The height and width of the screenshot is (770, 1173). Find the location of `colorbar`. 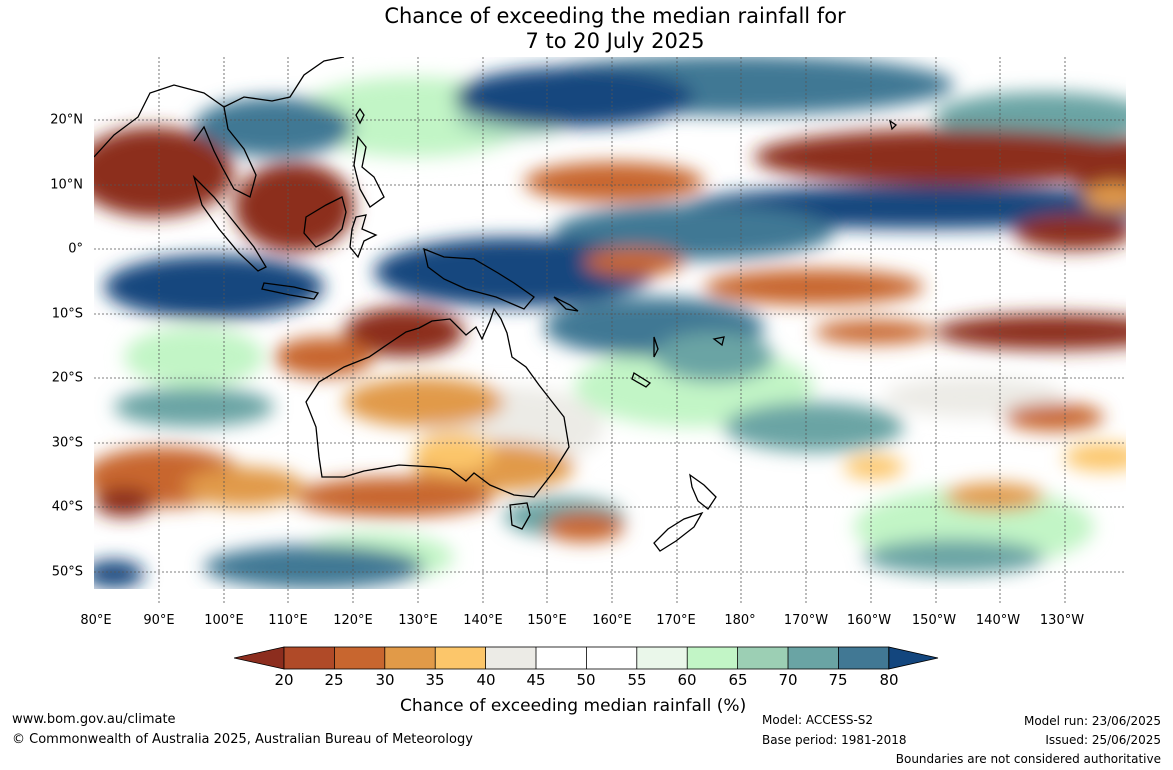

colorbar is located at coordinates (586, 658).